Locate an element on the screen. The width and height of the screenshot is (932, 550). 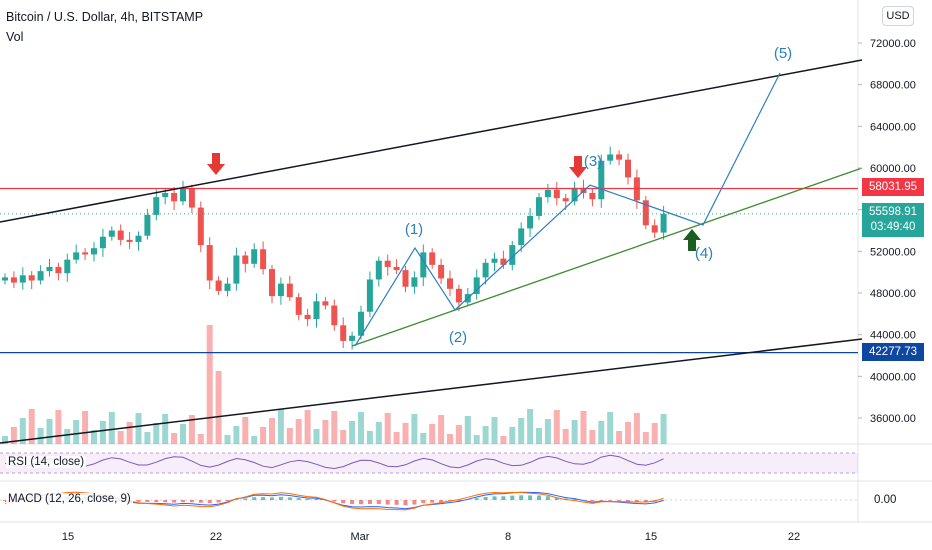
macd-label: MACD (12, 26, close, 9) is located at coordinates (69, 499).